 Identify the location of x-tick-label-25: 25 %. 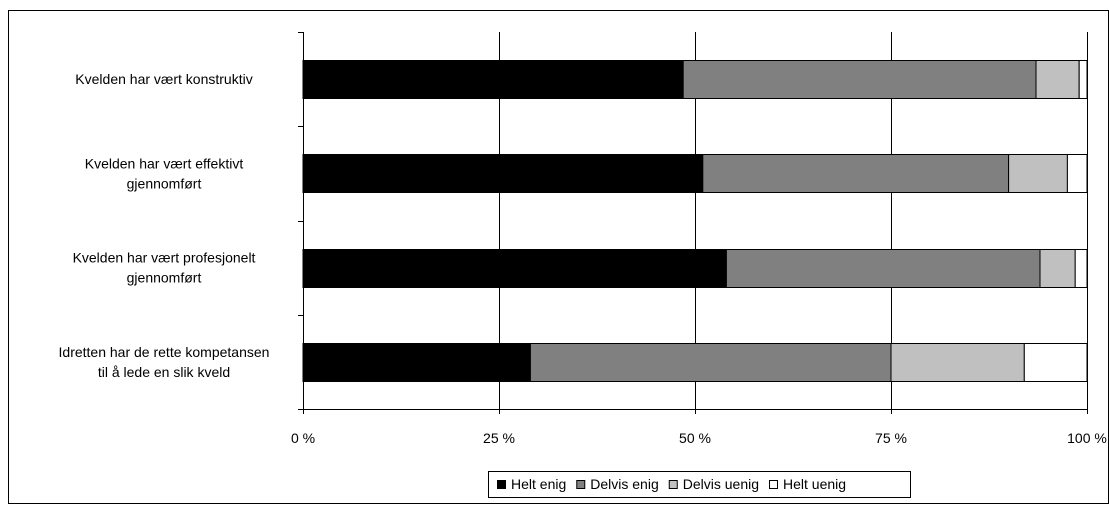
(499, 438).